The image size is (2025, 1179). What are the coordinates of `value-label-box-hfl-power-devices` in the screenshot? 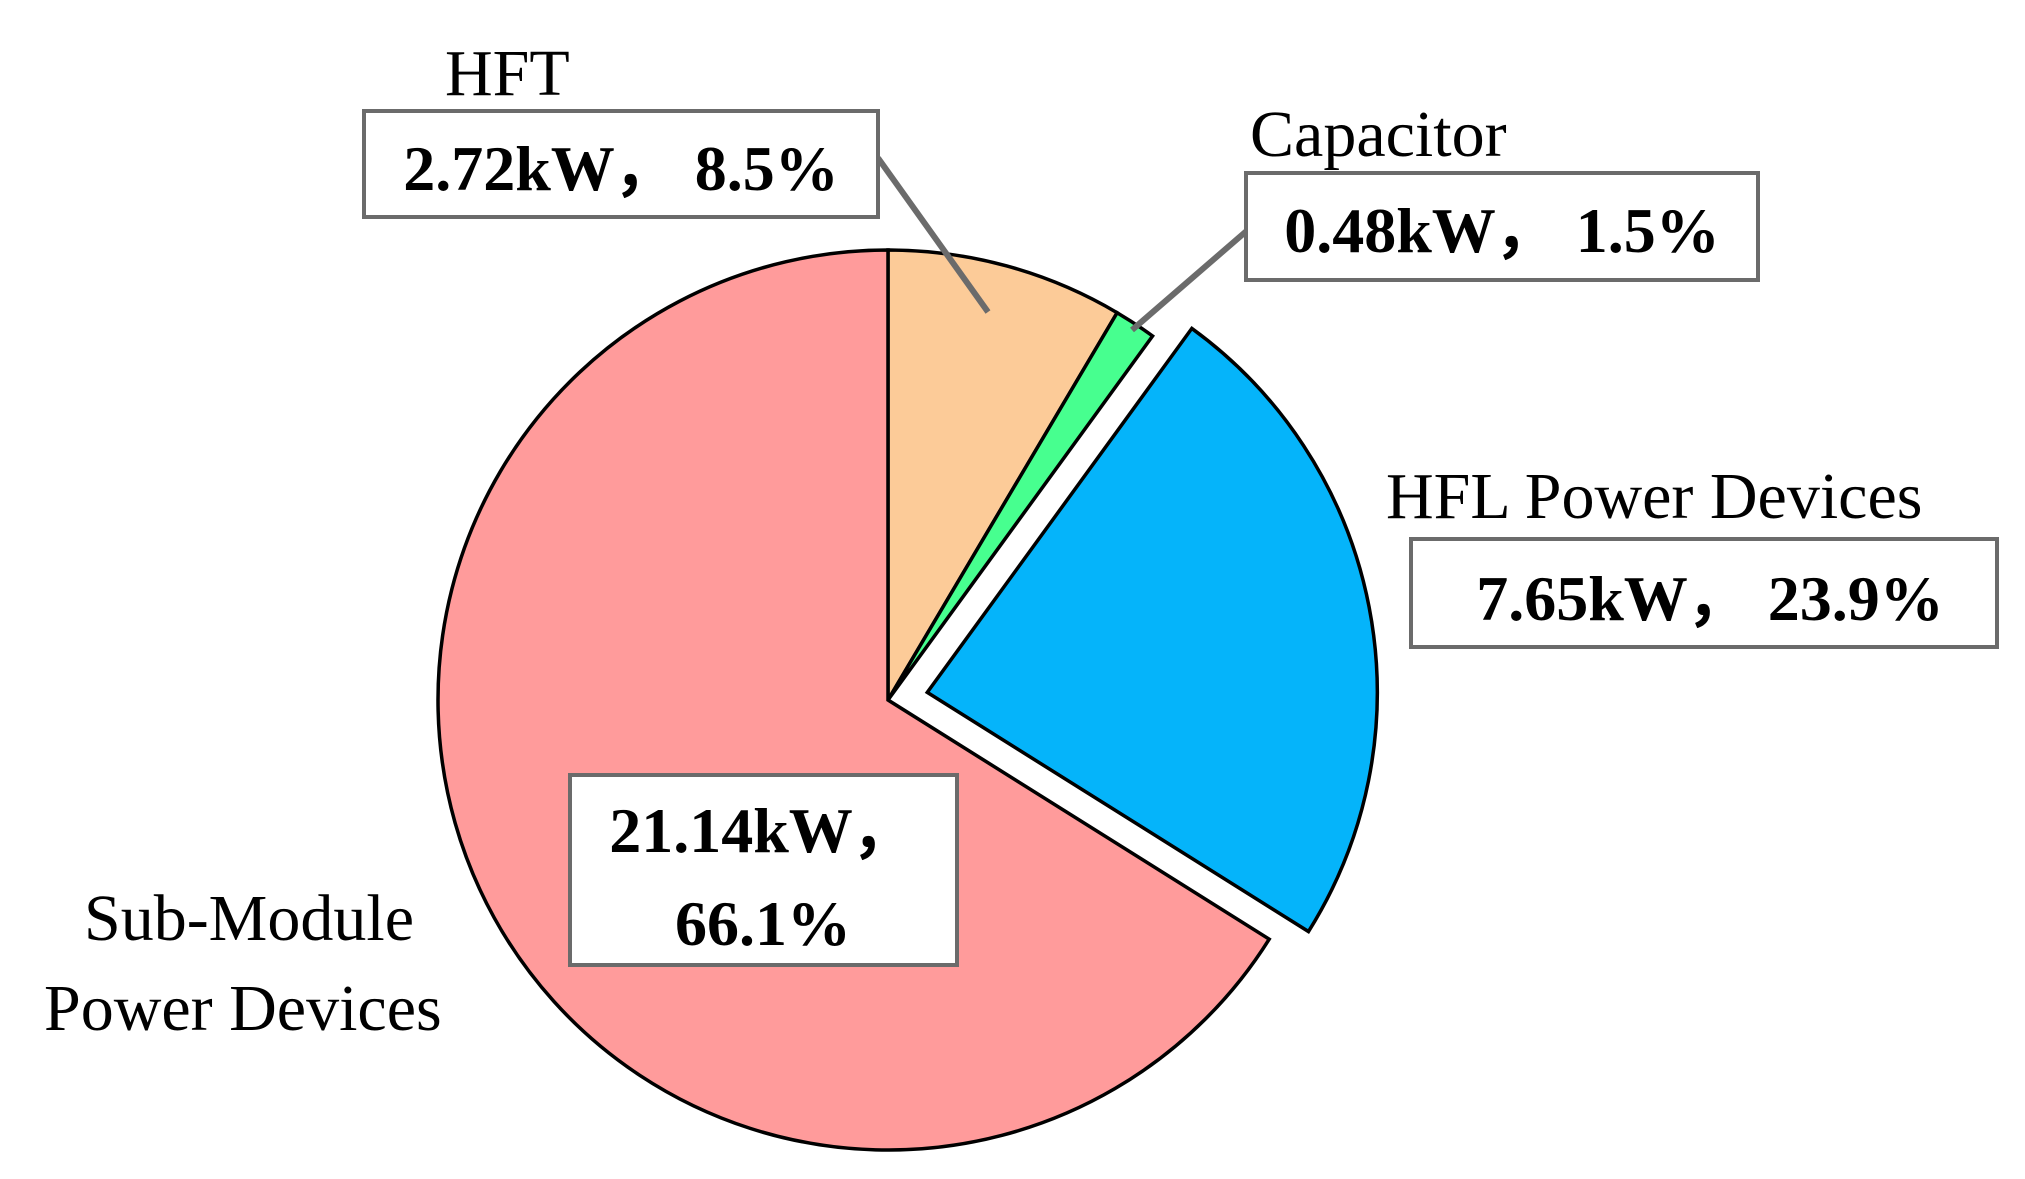 It's located at (1704, 593).